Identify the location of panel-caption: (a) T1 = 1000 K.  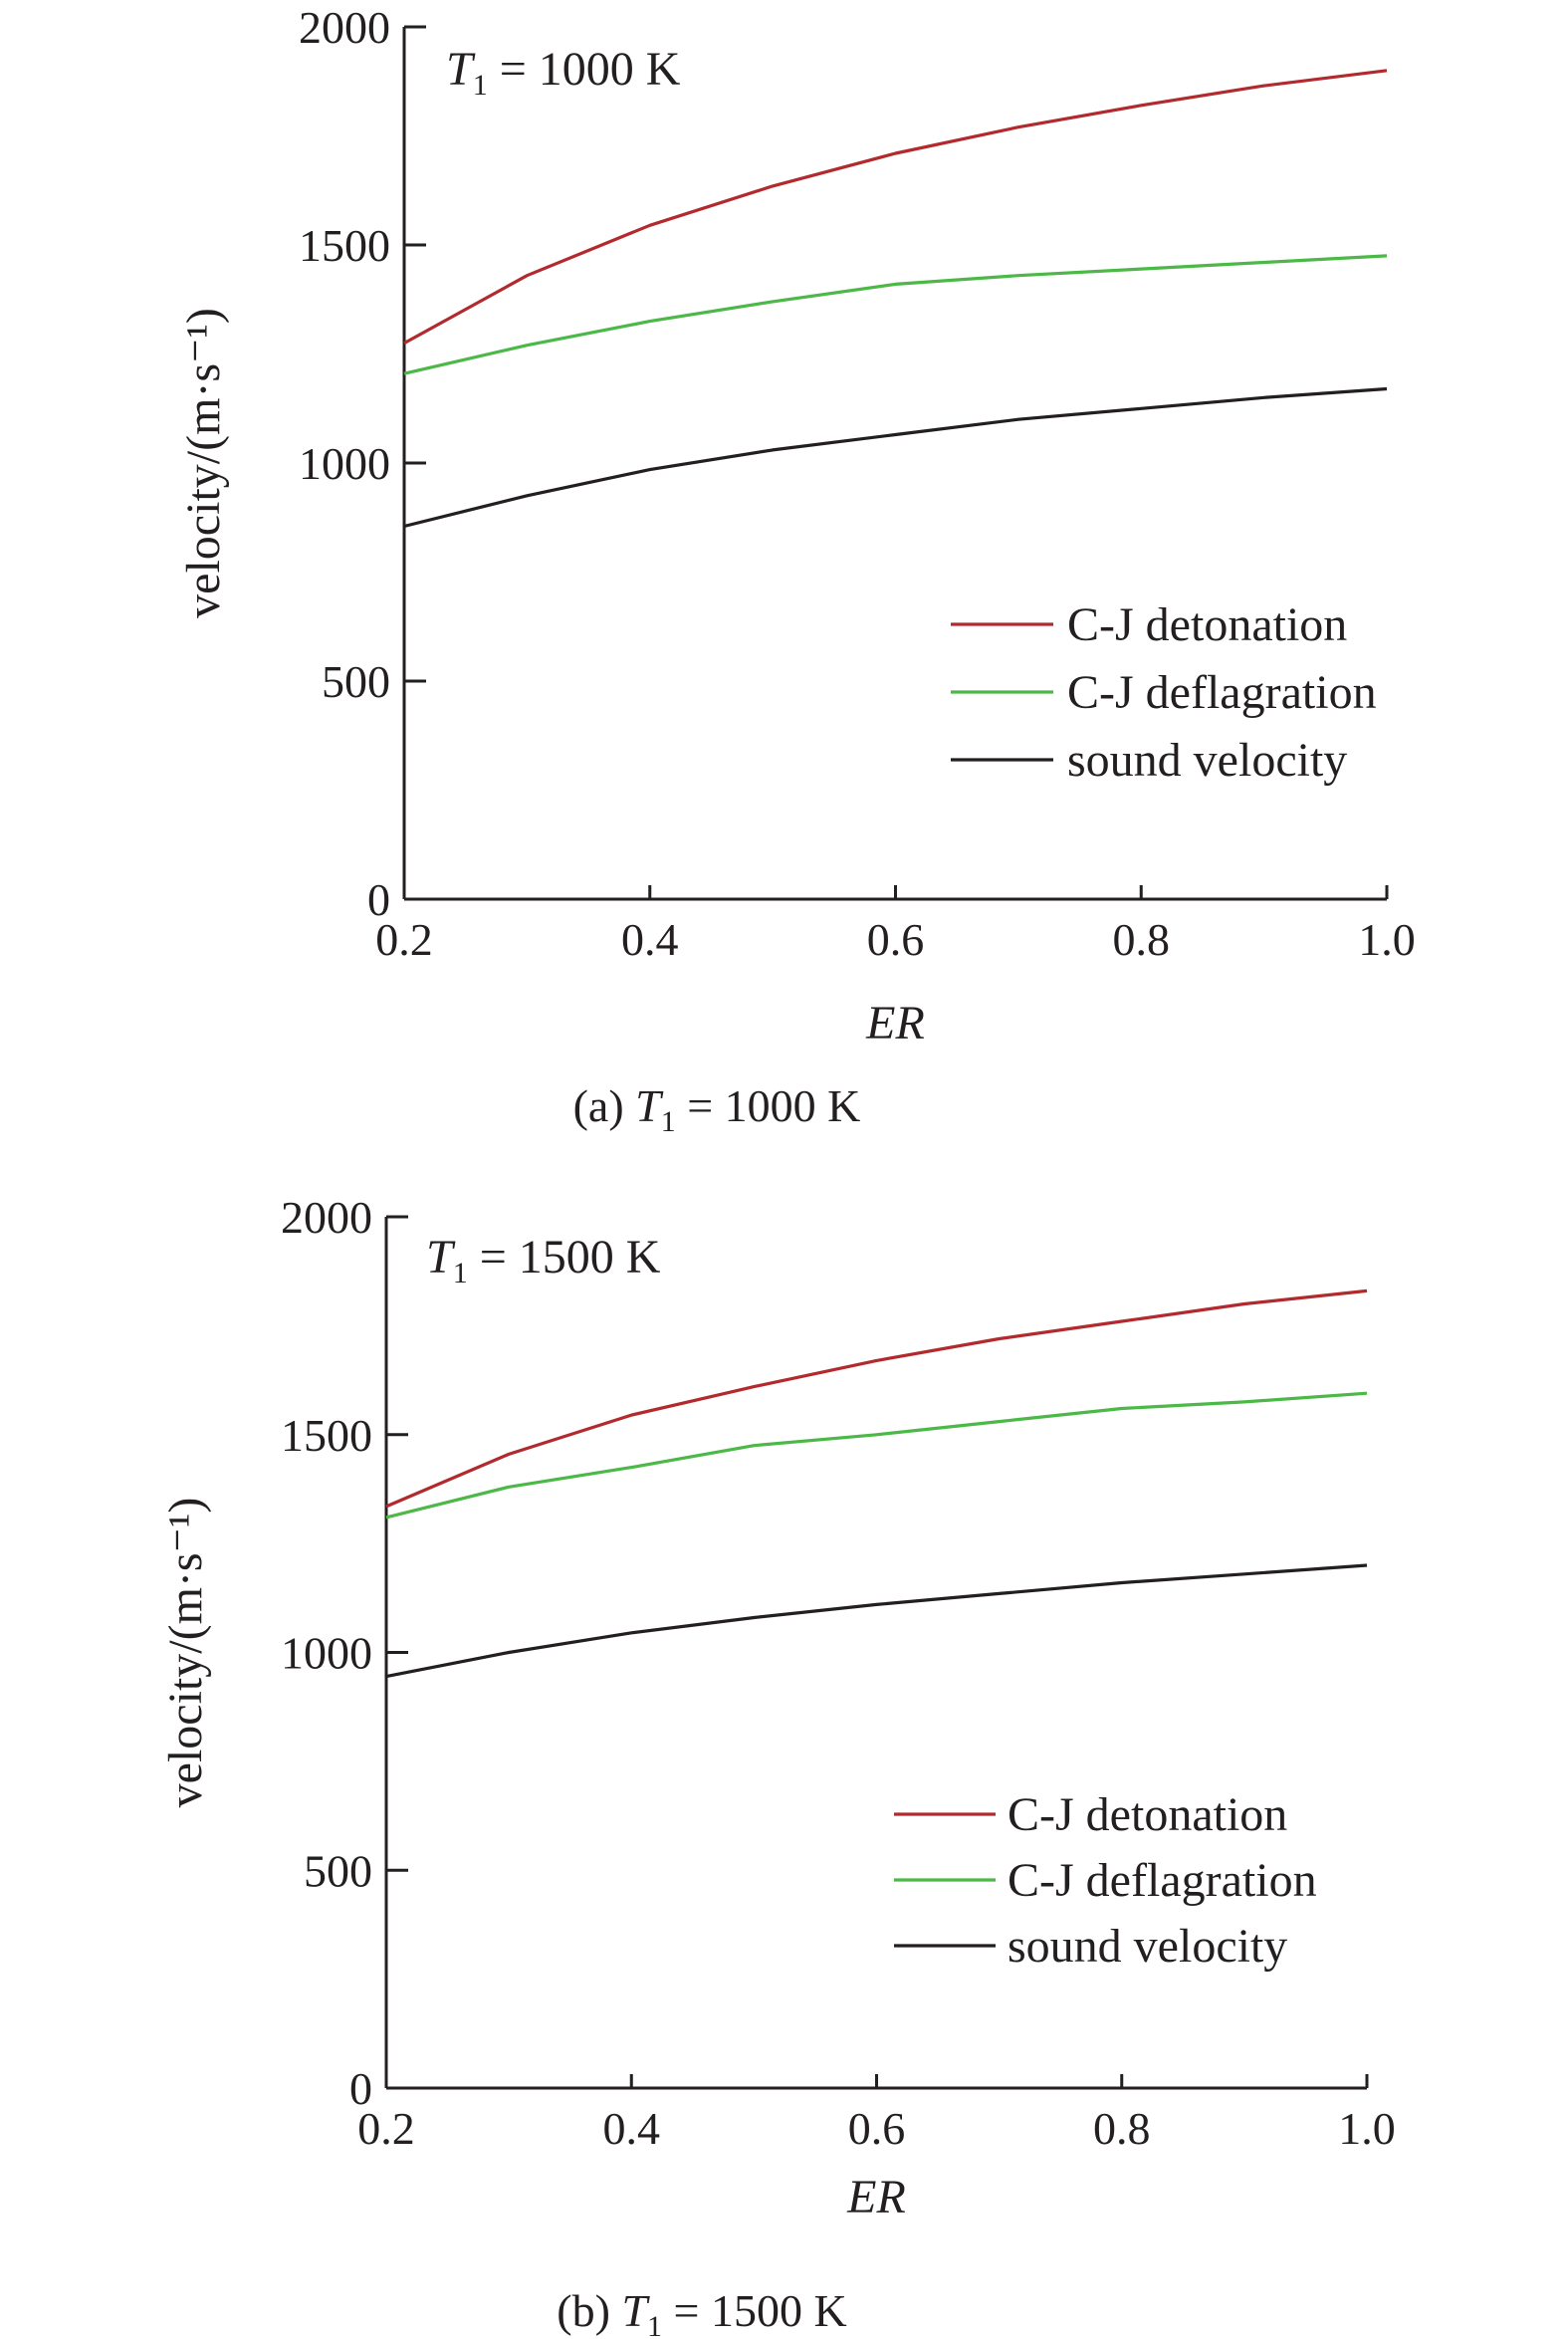
(717, 1109).